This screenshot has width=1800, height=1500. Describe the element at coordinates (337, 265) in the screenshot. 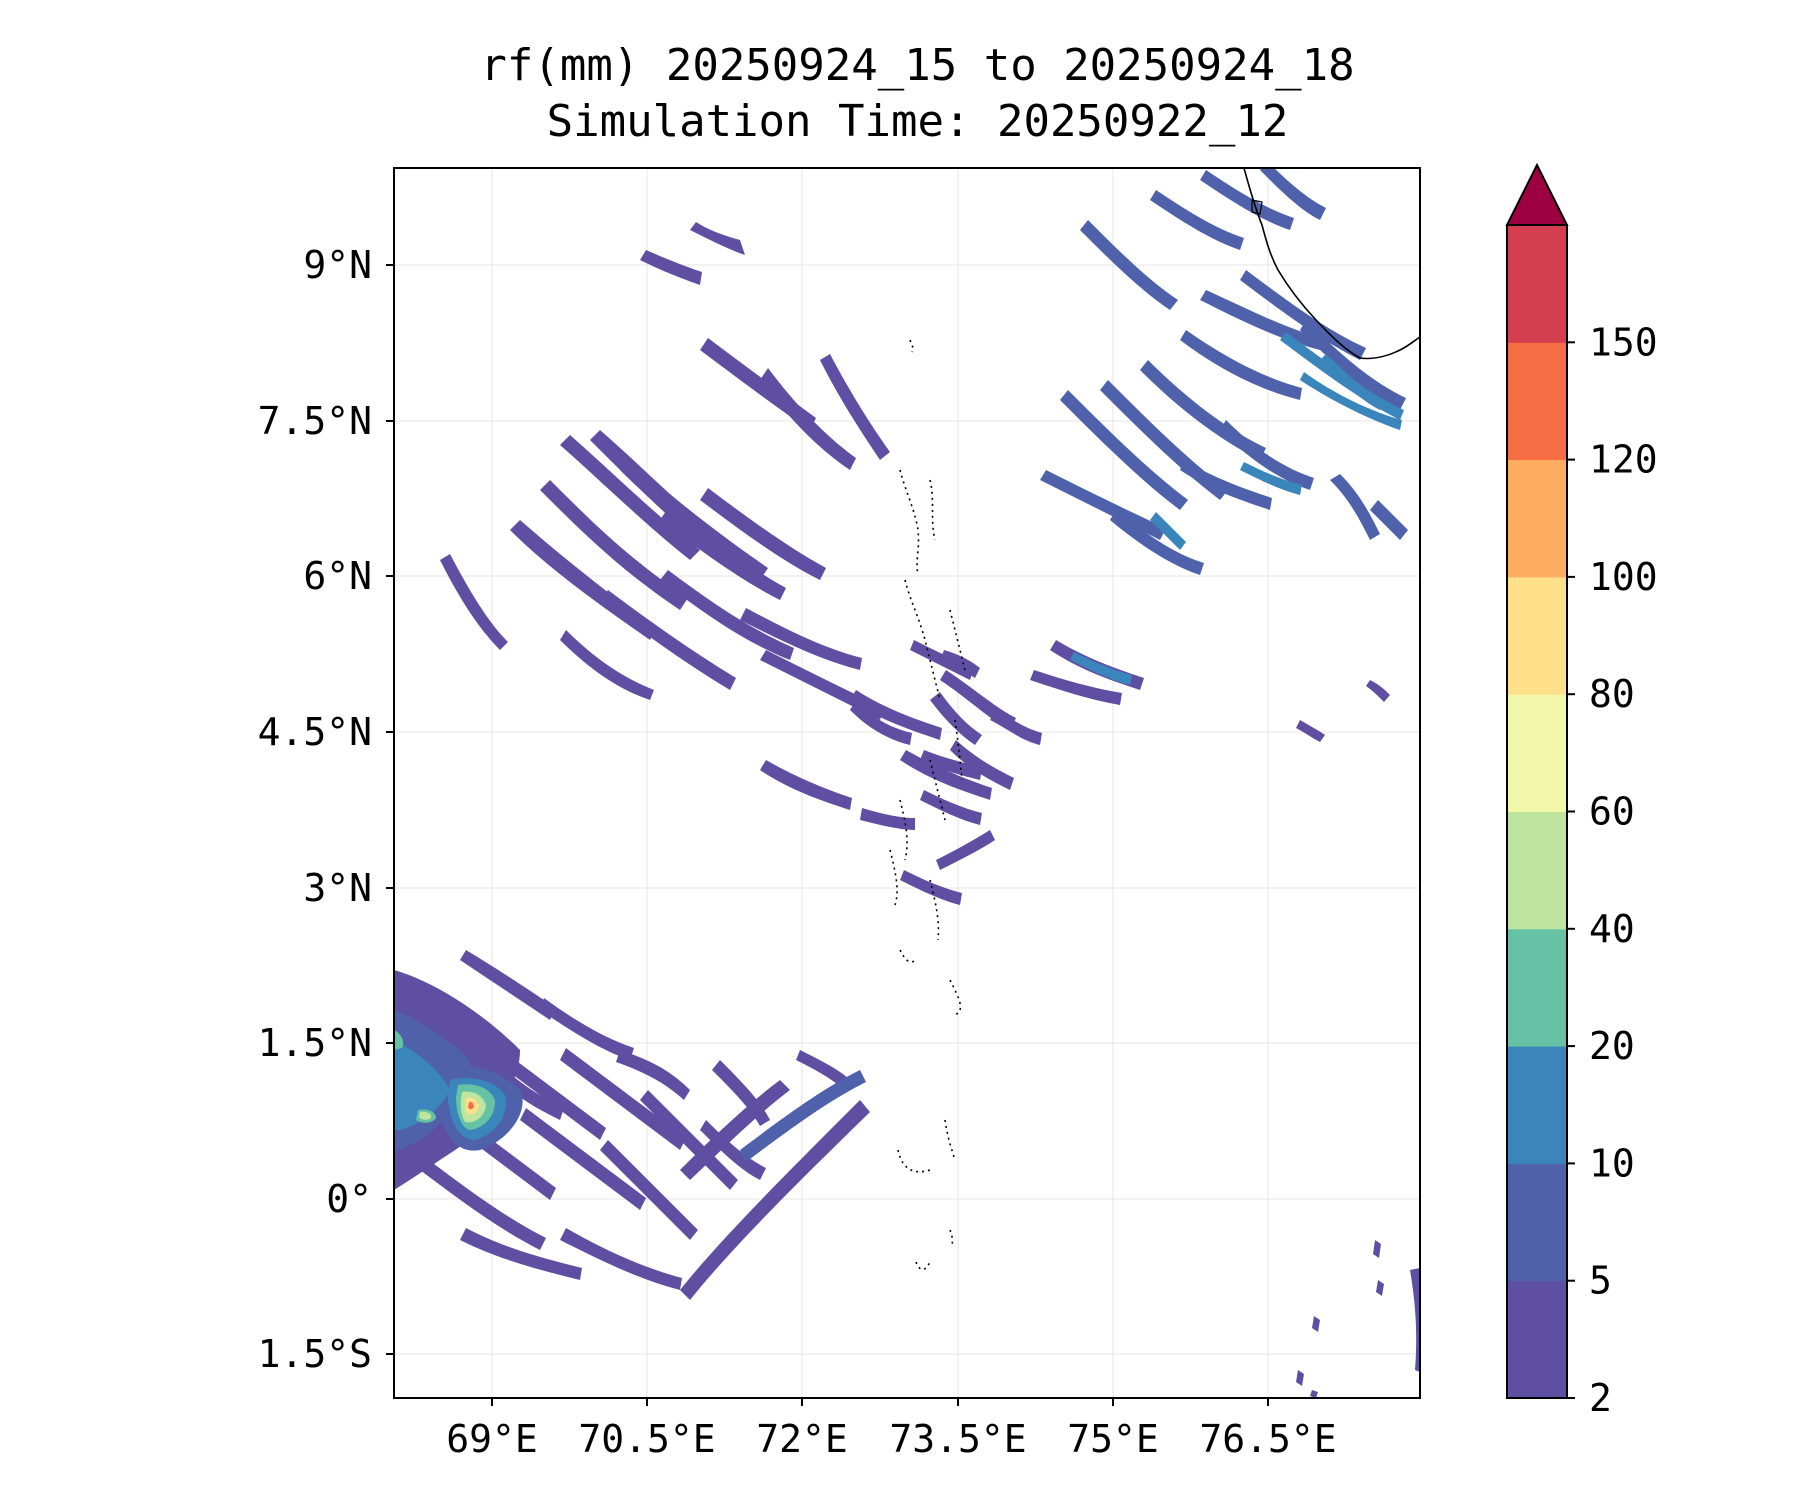

I see `y-tick-label: 9°N` at that location.